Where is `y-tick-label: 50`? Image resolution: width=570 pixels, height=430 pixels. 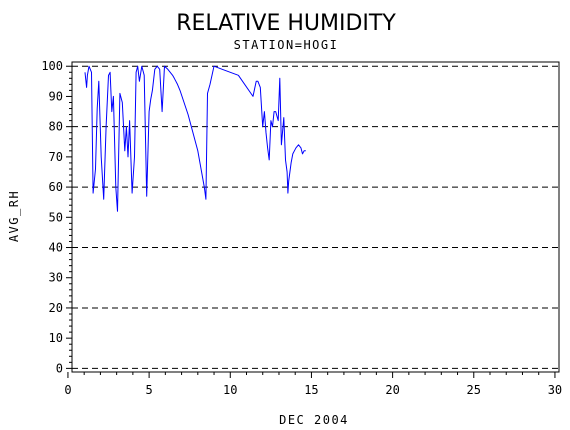 y-tick-label: 50 is located at coordinates (56, 217).